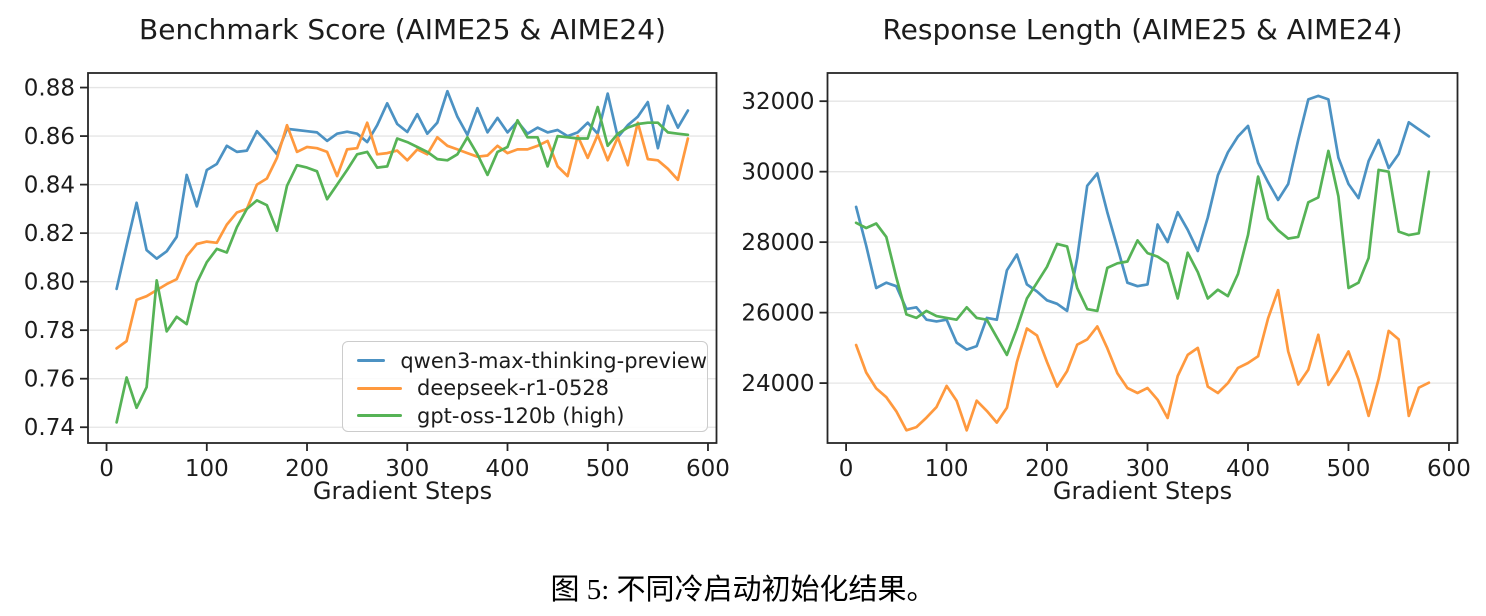 This screenshot has height=616, width=1486. What do you see at coordinates (49, 331) in the screenshot?
I see `y-tick-label: 0.78` at bounding box center [49, 331].